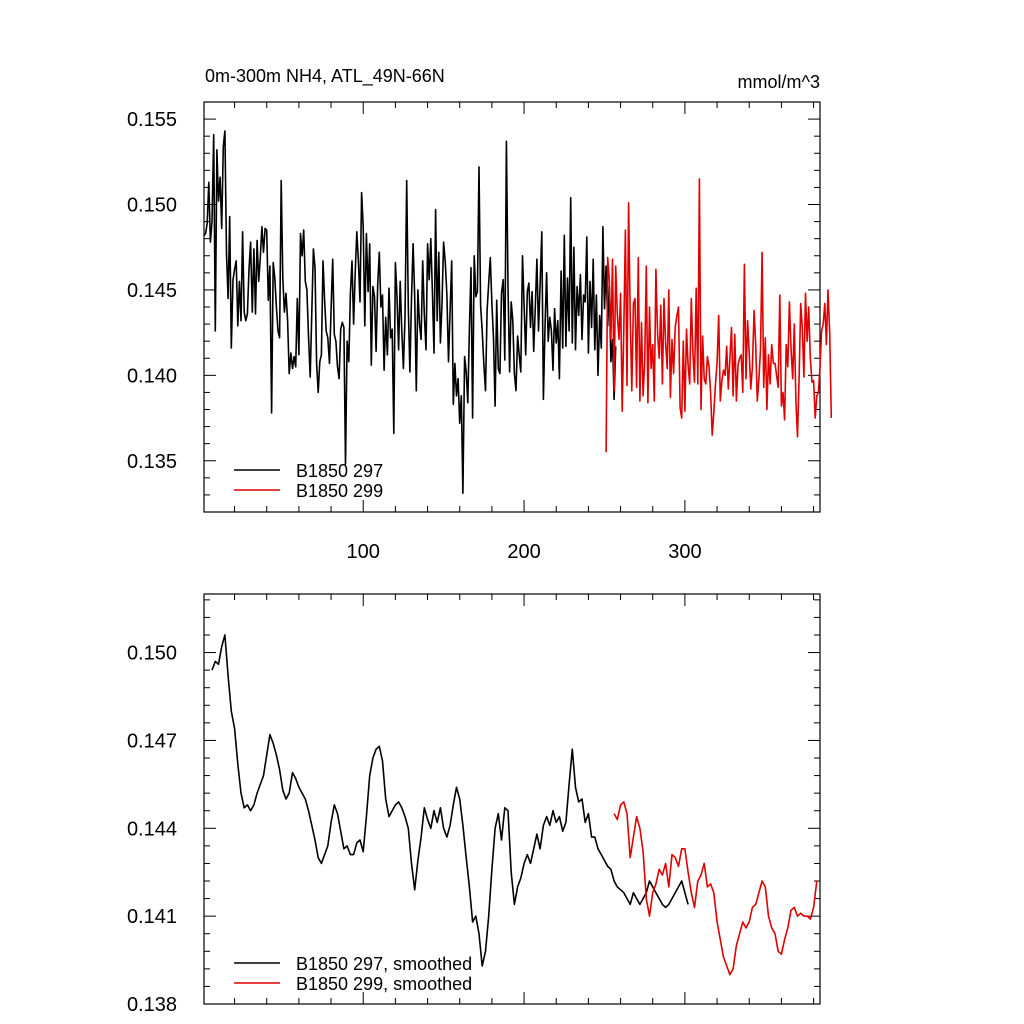  Describe the element at coordinates (152, 1005) in the screenshot. I see `y-tick-label: 0.138` at that location.